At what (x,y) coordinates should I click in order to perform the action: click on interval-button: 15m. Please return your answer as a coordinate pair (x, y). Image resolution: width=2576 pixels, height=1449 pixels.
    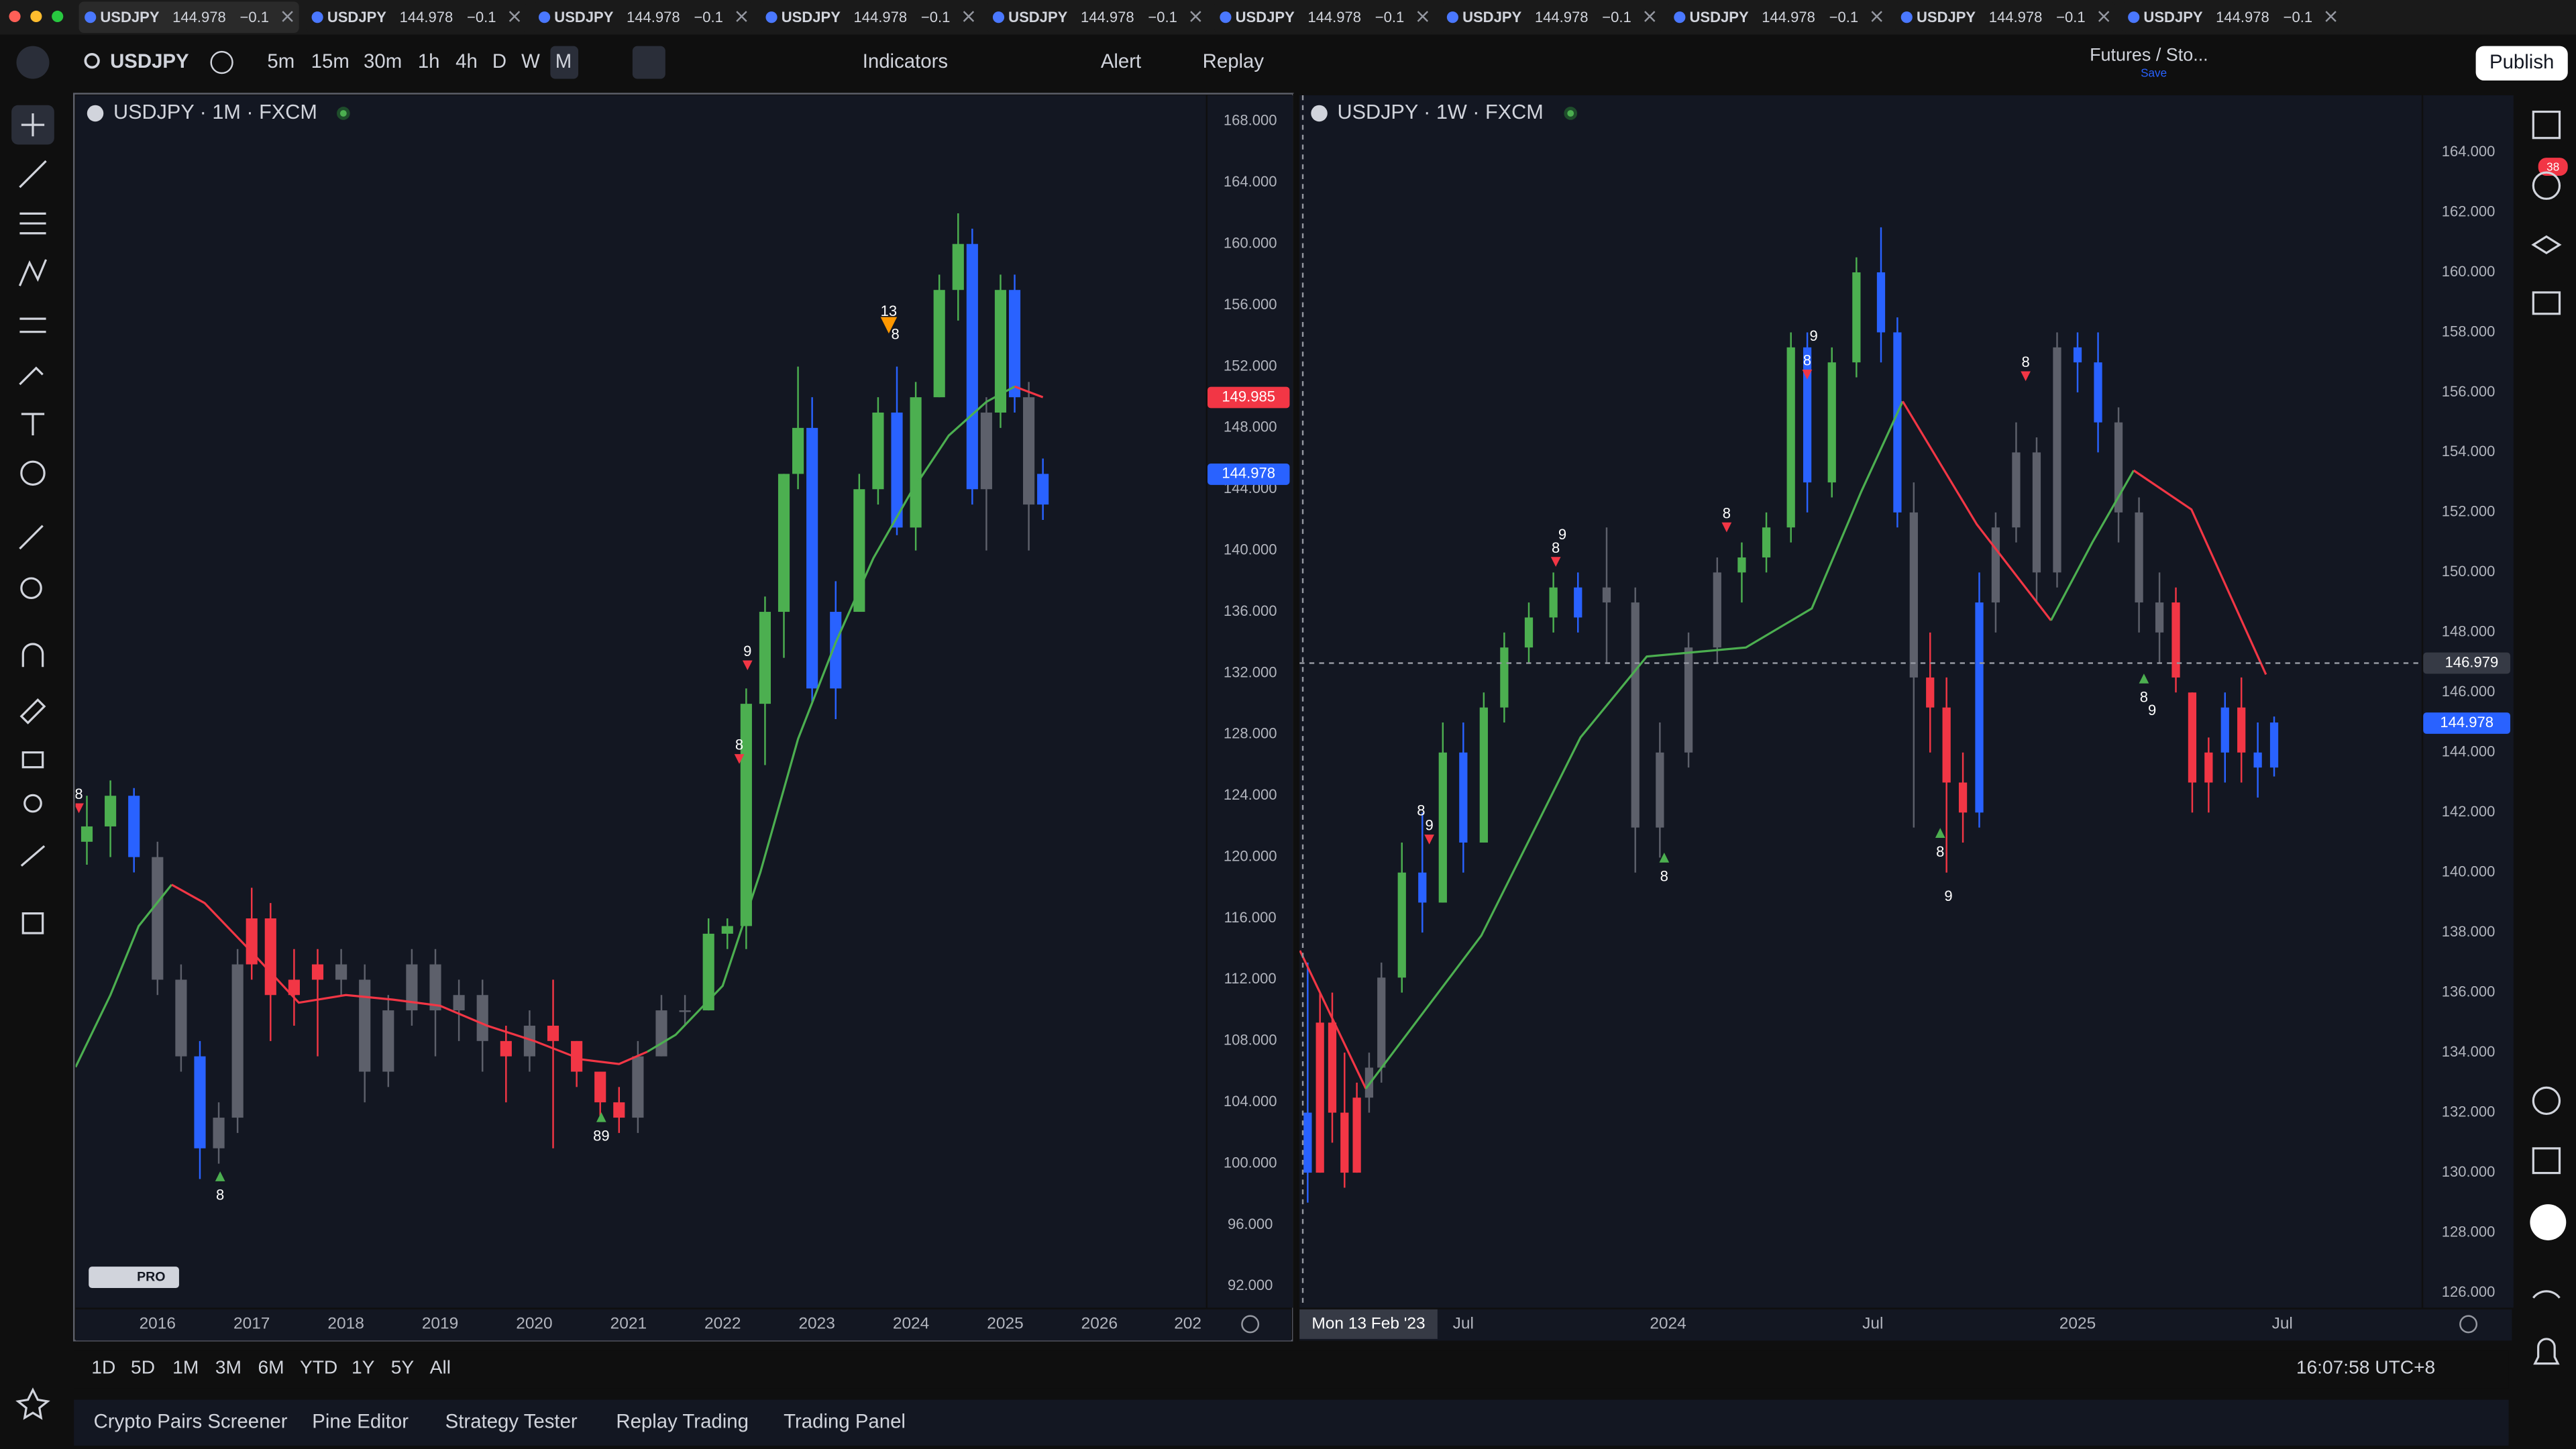
    Looking at the image, I should click on (330, 61).